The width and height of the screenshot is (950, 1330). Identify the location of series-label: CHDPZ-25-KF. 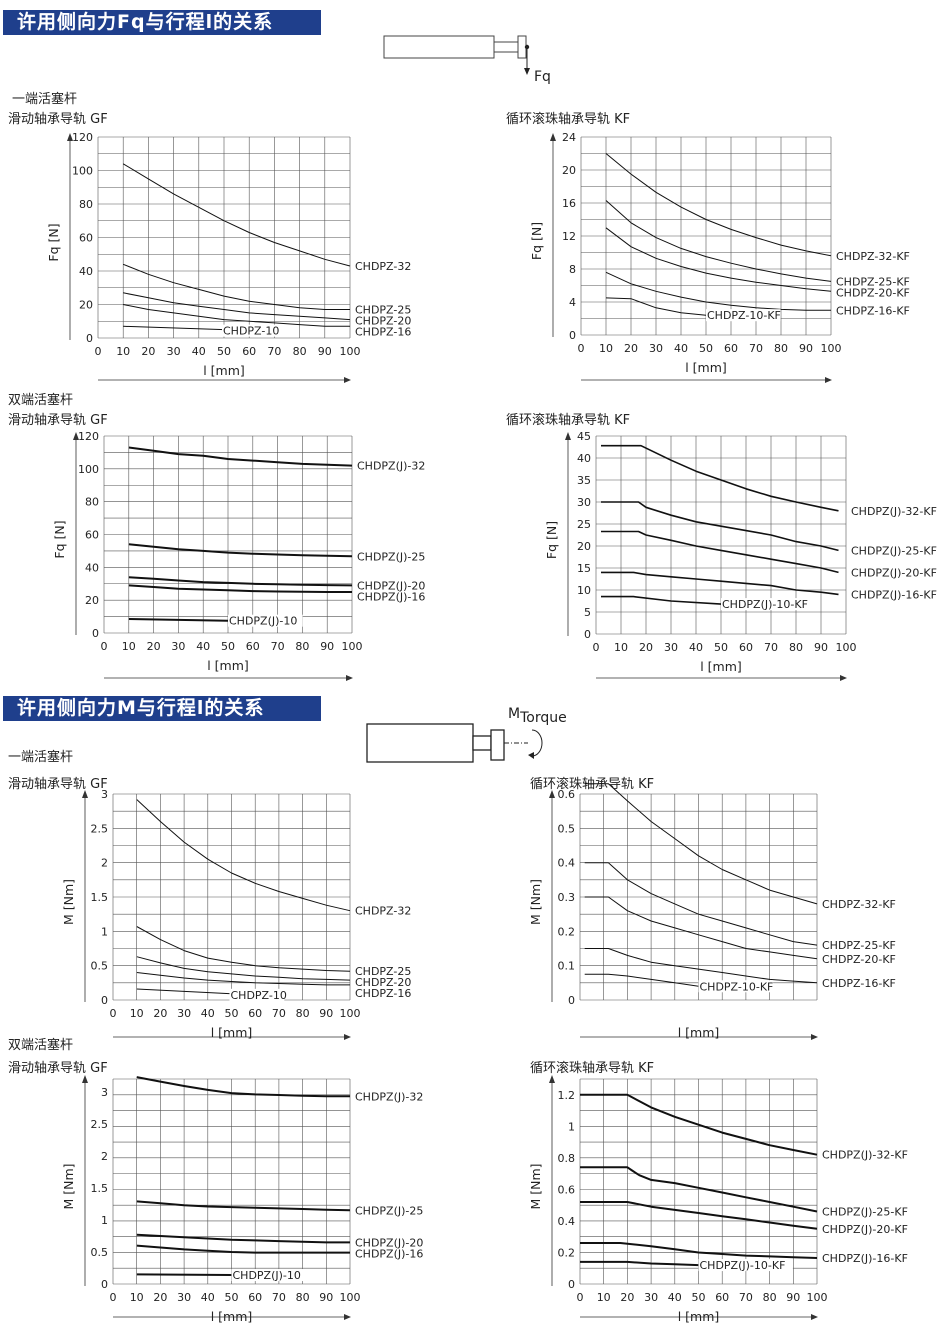
(859, 945).